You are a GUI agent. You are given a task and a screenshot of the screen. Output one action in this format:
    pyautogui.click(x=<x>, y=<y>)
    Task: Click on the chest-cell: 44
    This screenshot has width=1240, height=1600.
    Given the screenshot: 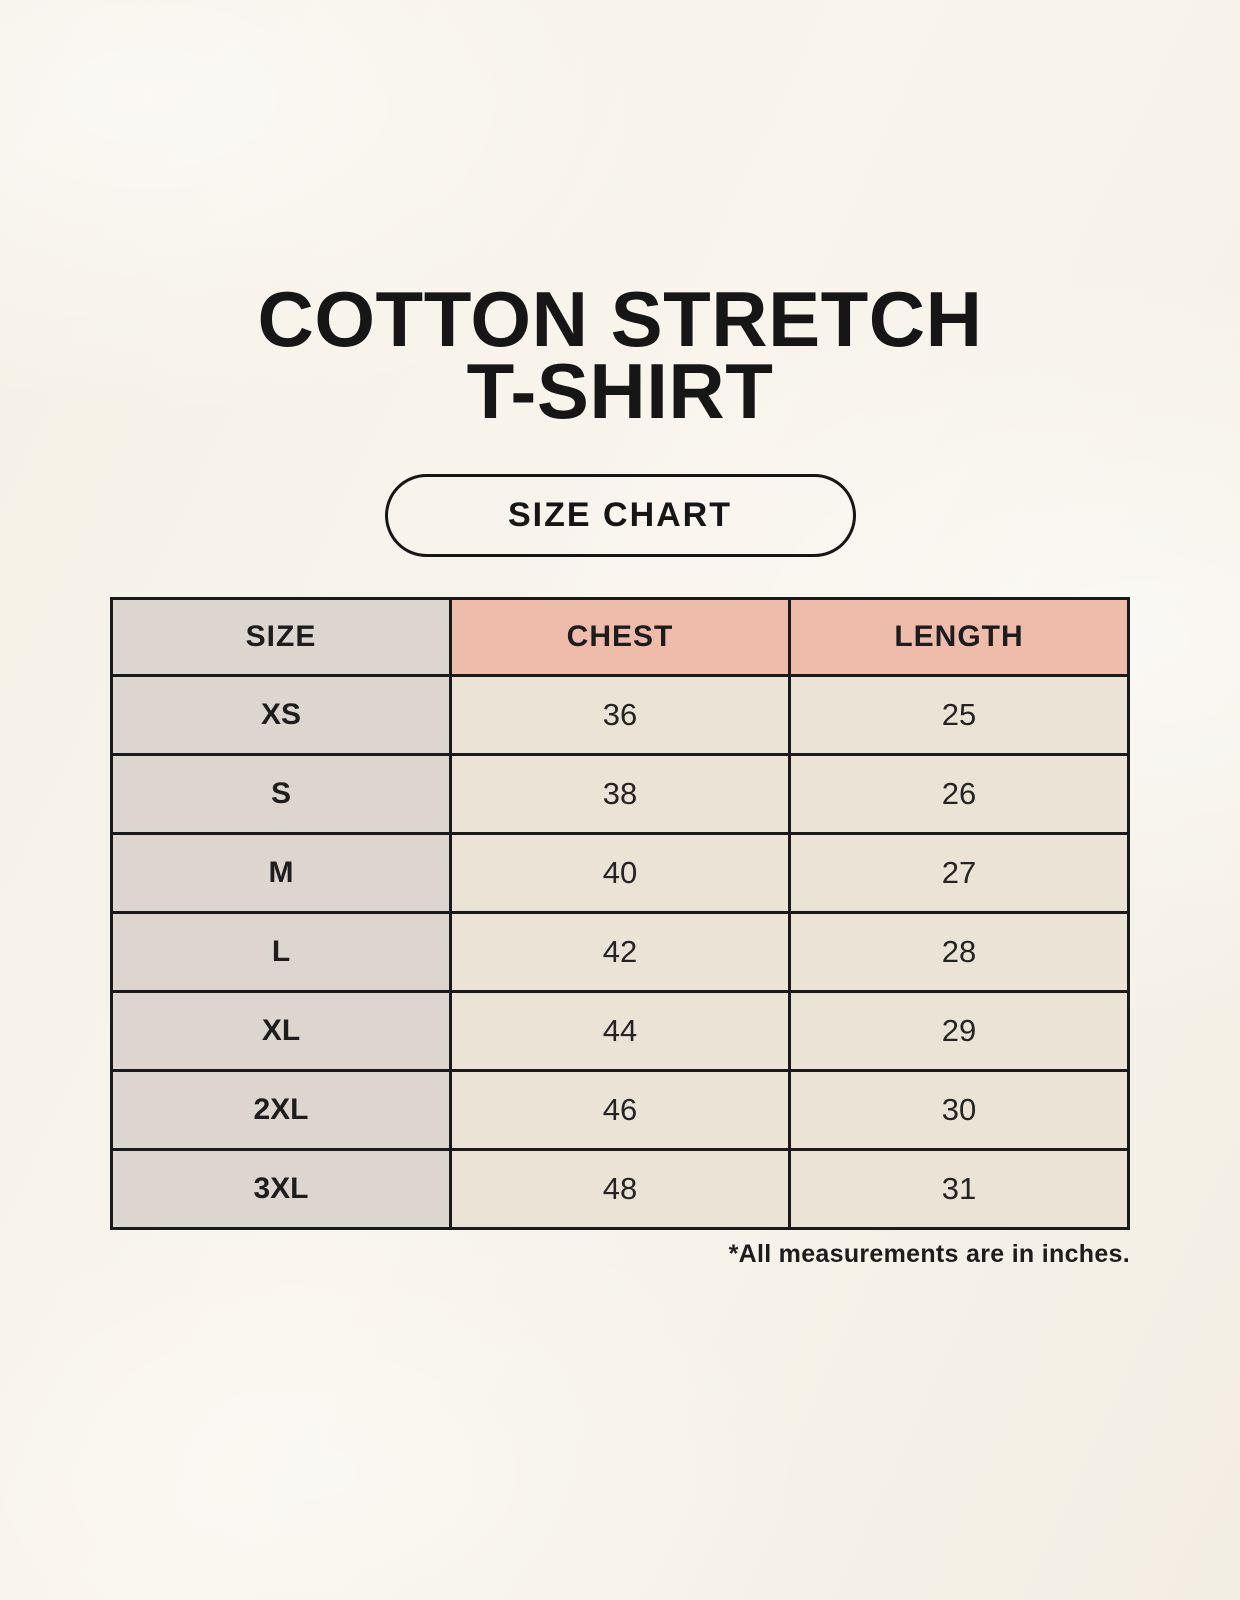 What is the action you would take?
    pyautogui.click(x=620, y=1030)
    